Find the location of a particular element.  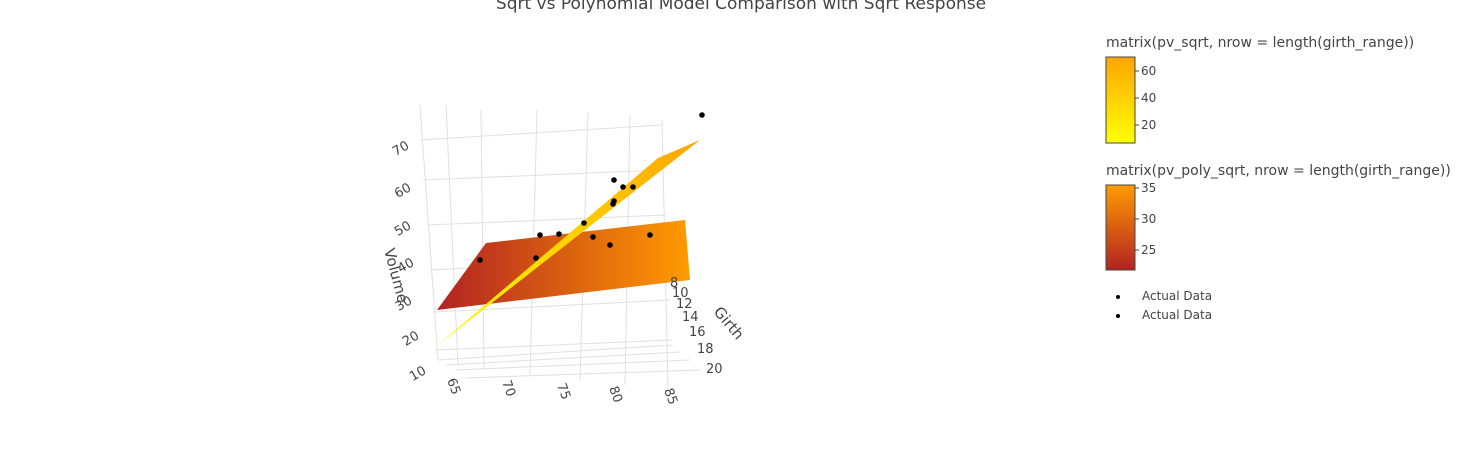

colorbar-tick-label: 60 is located at coordinates (1148, 71).